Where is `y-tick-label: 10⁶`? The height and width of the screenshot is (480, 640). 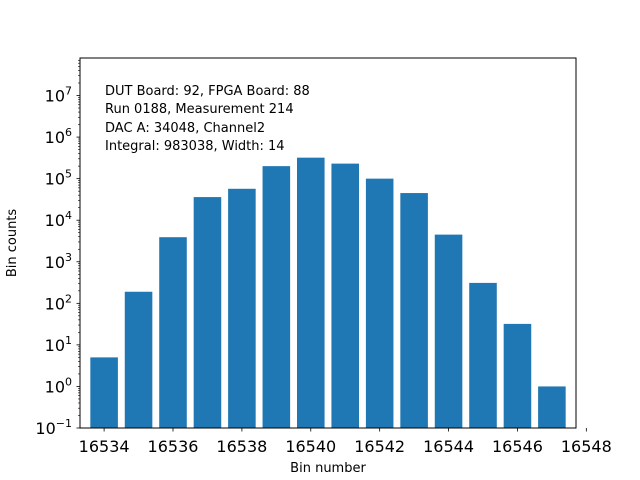
y-tick-label: 10⁶ is located at coordinates (58, 136).